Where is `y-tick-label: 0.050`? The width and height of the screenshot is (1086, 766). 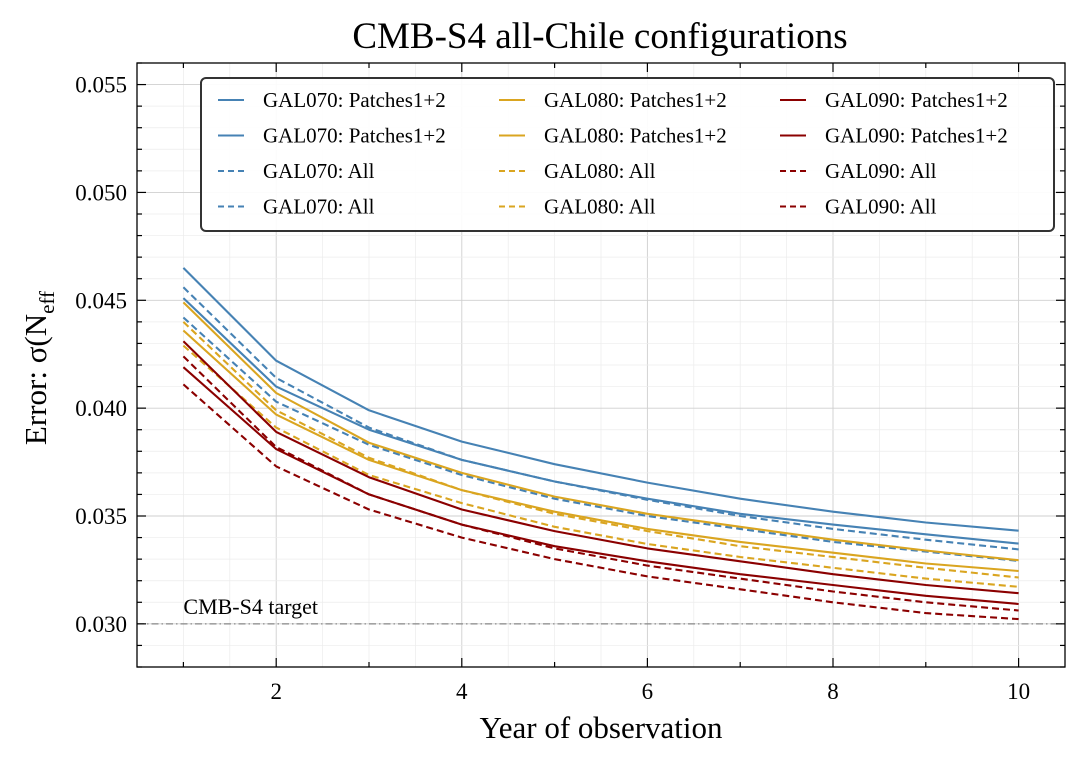
y-tick-label: 0.050 is located at coordinates (101, 192).